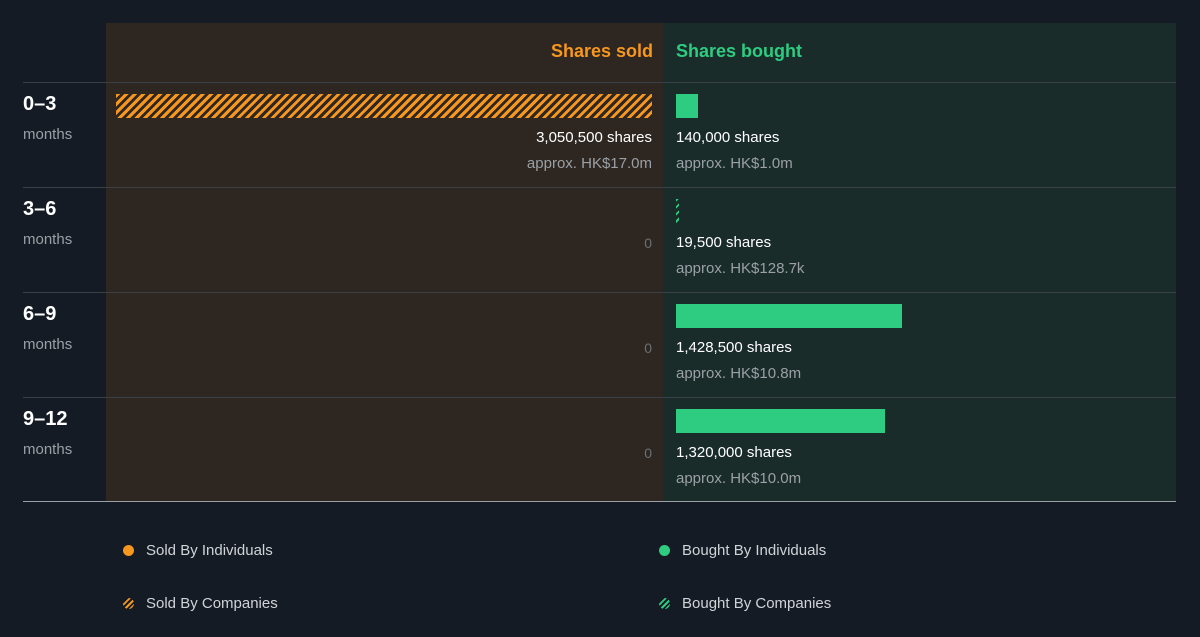 The height and width of the screenshot is (637, 1200). Describe the element at coordinates (599, 82) in the screenshot. I see `header-divider` at that location.